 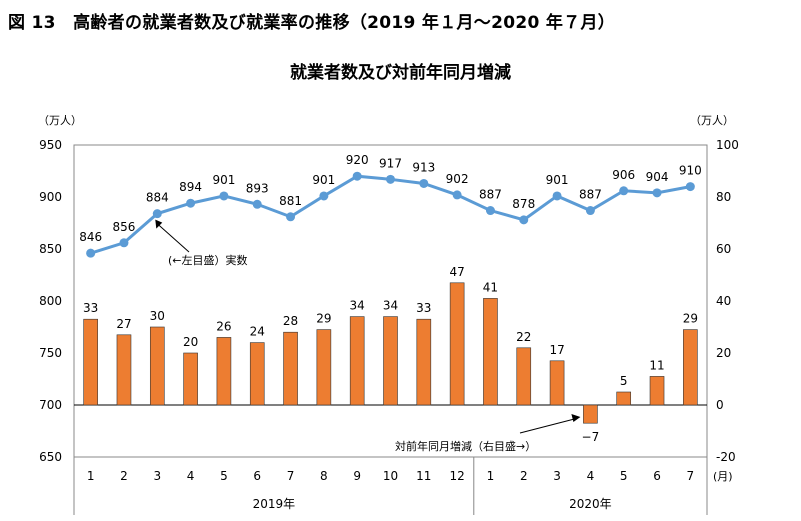 I want to click on bar-annotation-text: 対前年同月増減（右目盛→）, so click(x=465, y=446).